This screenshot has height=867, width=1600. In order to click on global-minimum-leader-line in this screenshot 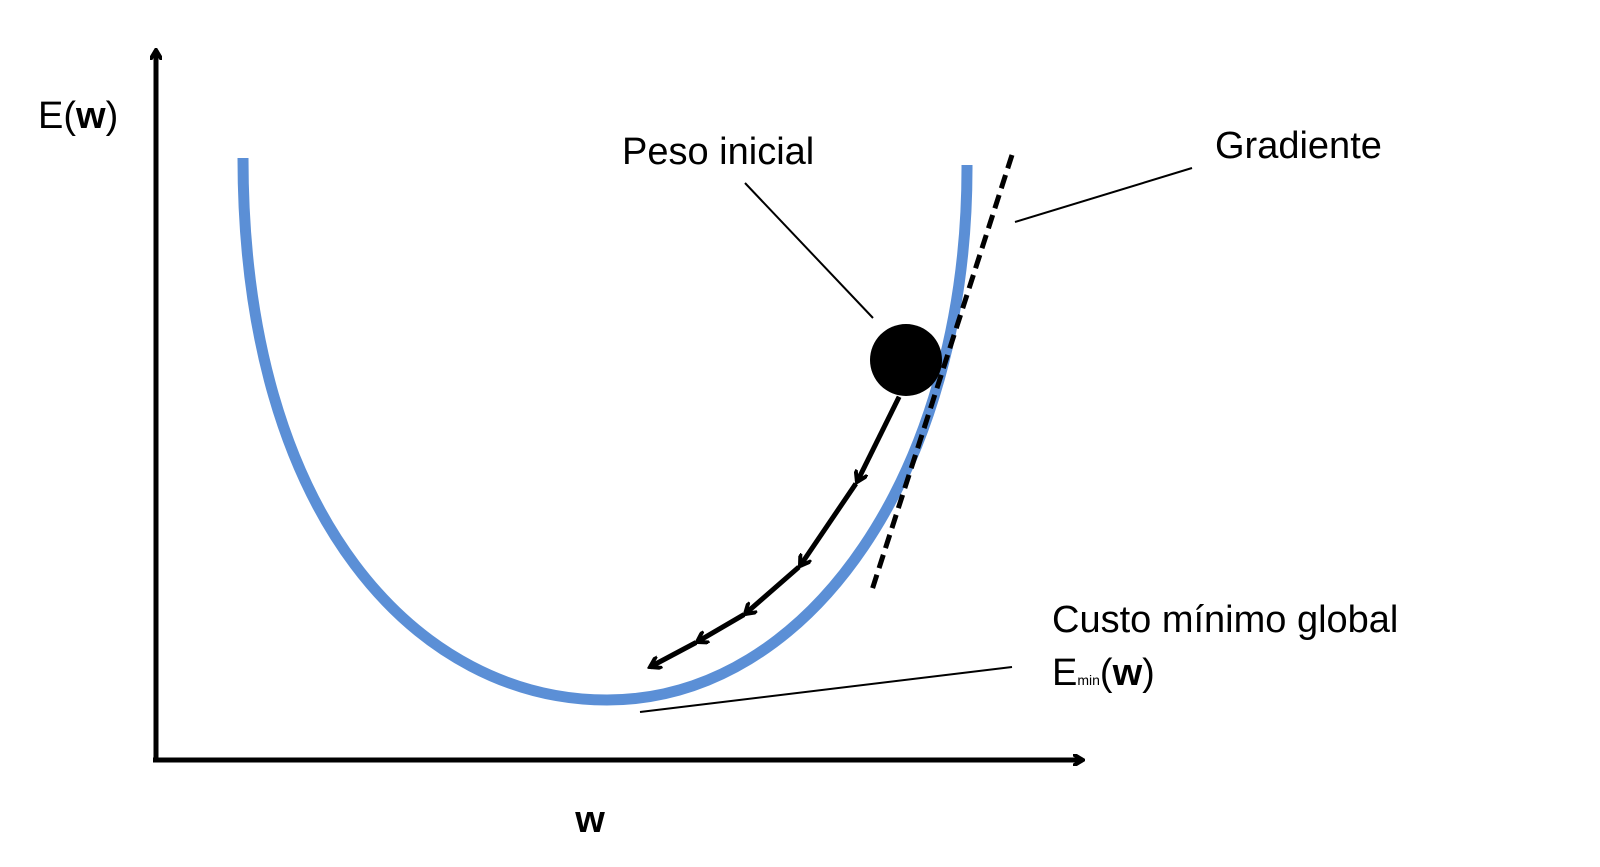, I will do `click(826, 689)`.